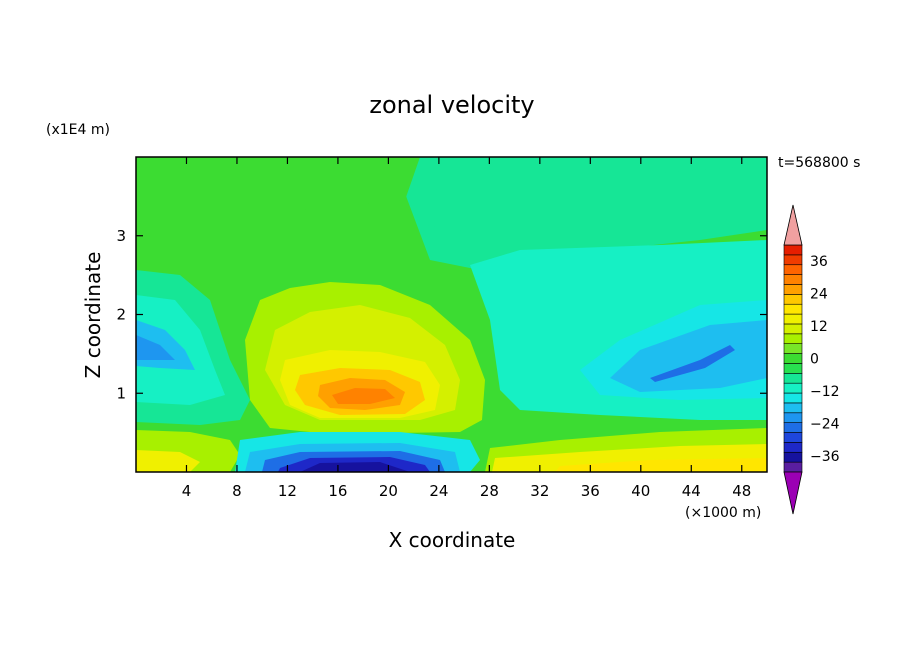 Image resolution: width=904 pixels, height=654 pixels. I want to click on y-axis-label: Z coordinate, so click(93, 315).